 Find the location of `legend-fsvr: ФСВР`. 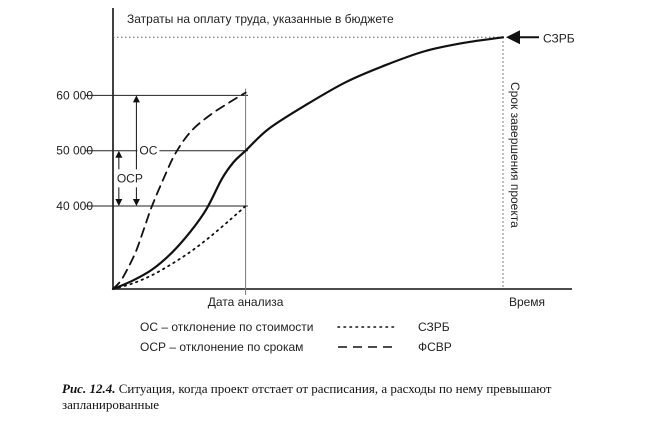

legend-fsvr: ФСВР is located at coordinates (435, 347).